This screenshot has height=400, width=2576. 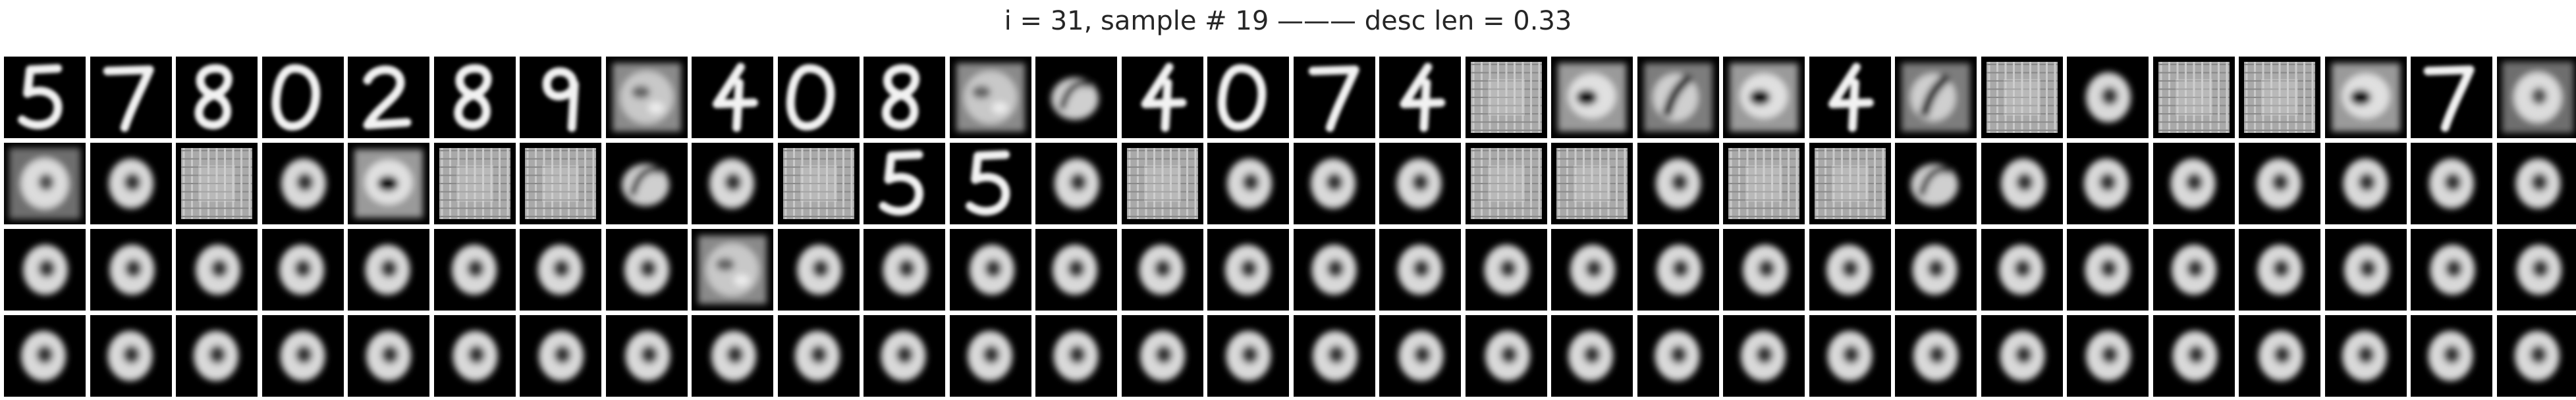 I want to click on figure-title: i = 31, sample # 19 ——— desc len = 0.33, so click(x=1288, y=21).